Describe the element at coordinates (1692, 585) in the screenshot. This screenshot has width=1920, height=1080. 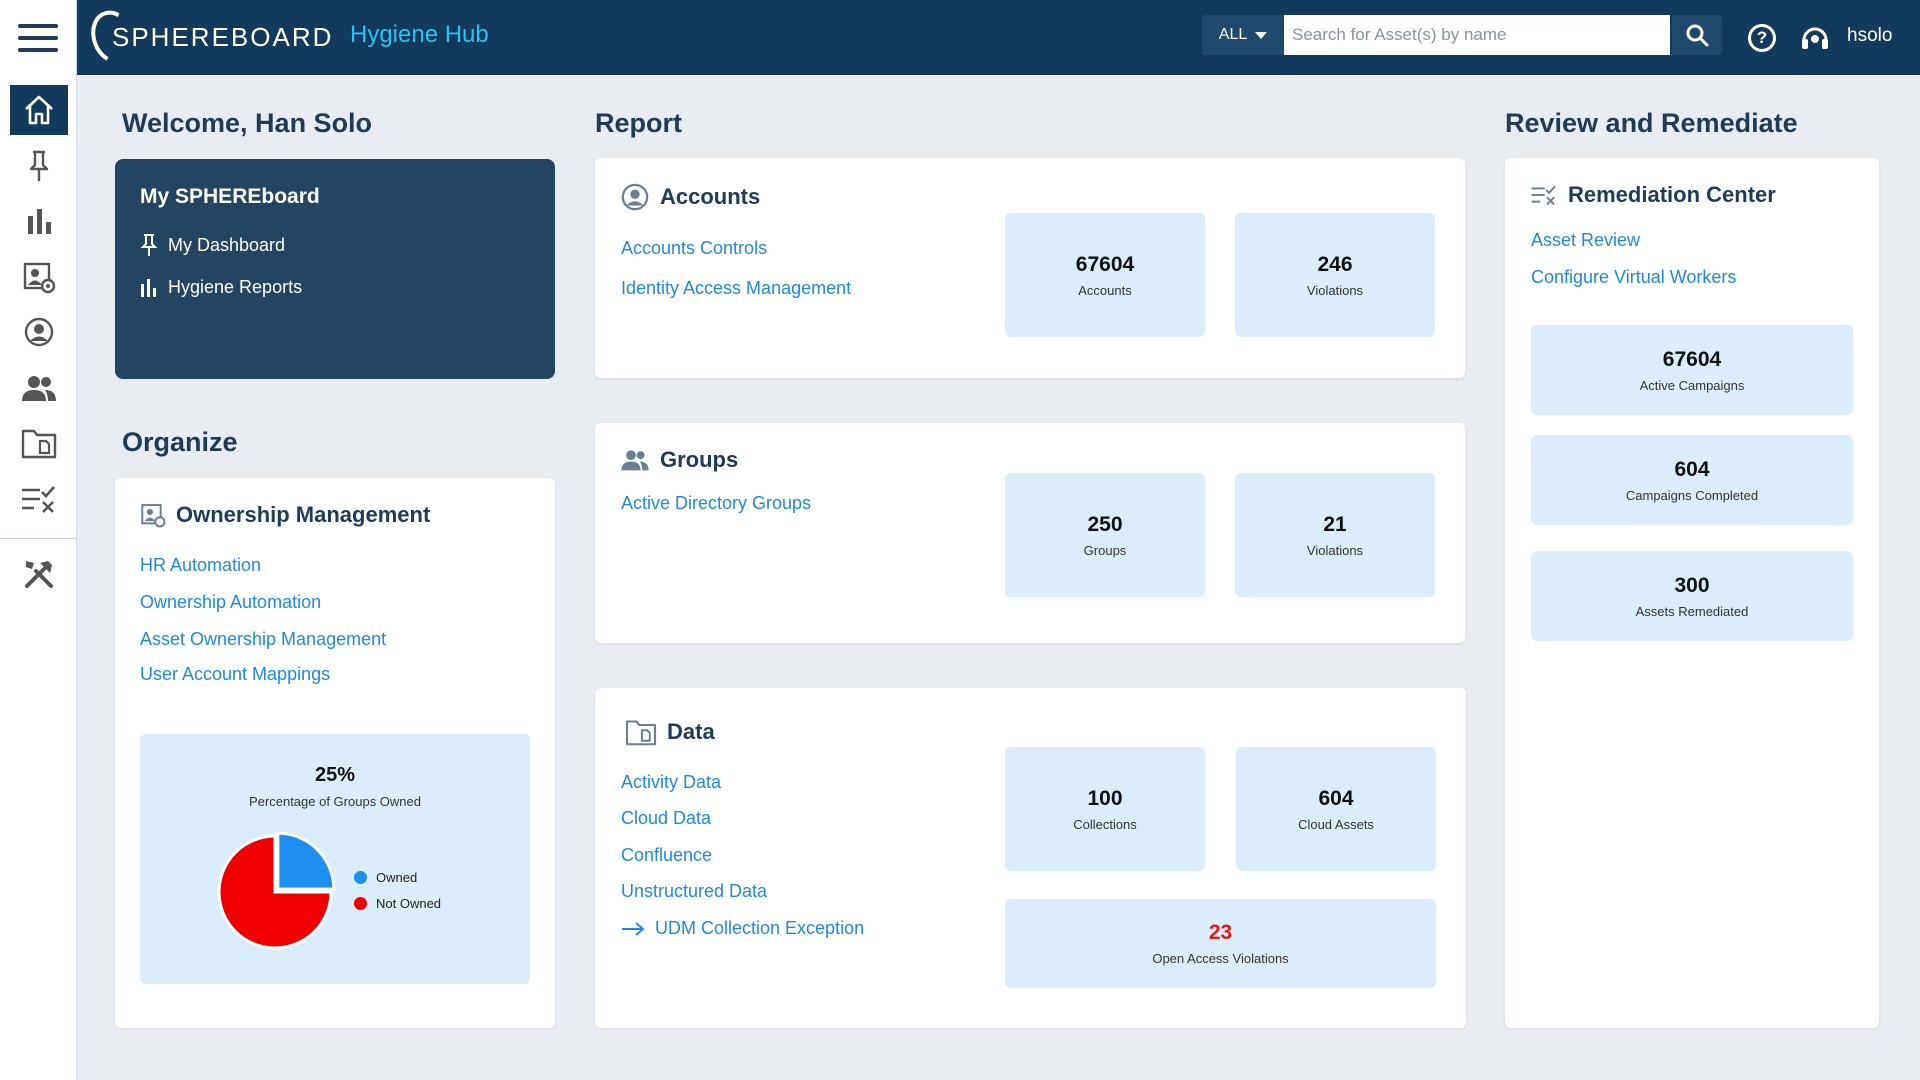
I see `assets-remediated-value: 300` at that location.